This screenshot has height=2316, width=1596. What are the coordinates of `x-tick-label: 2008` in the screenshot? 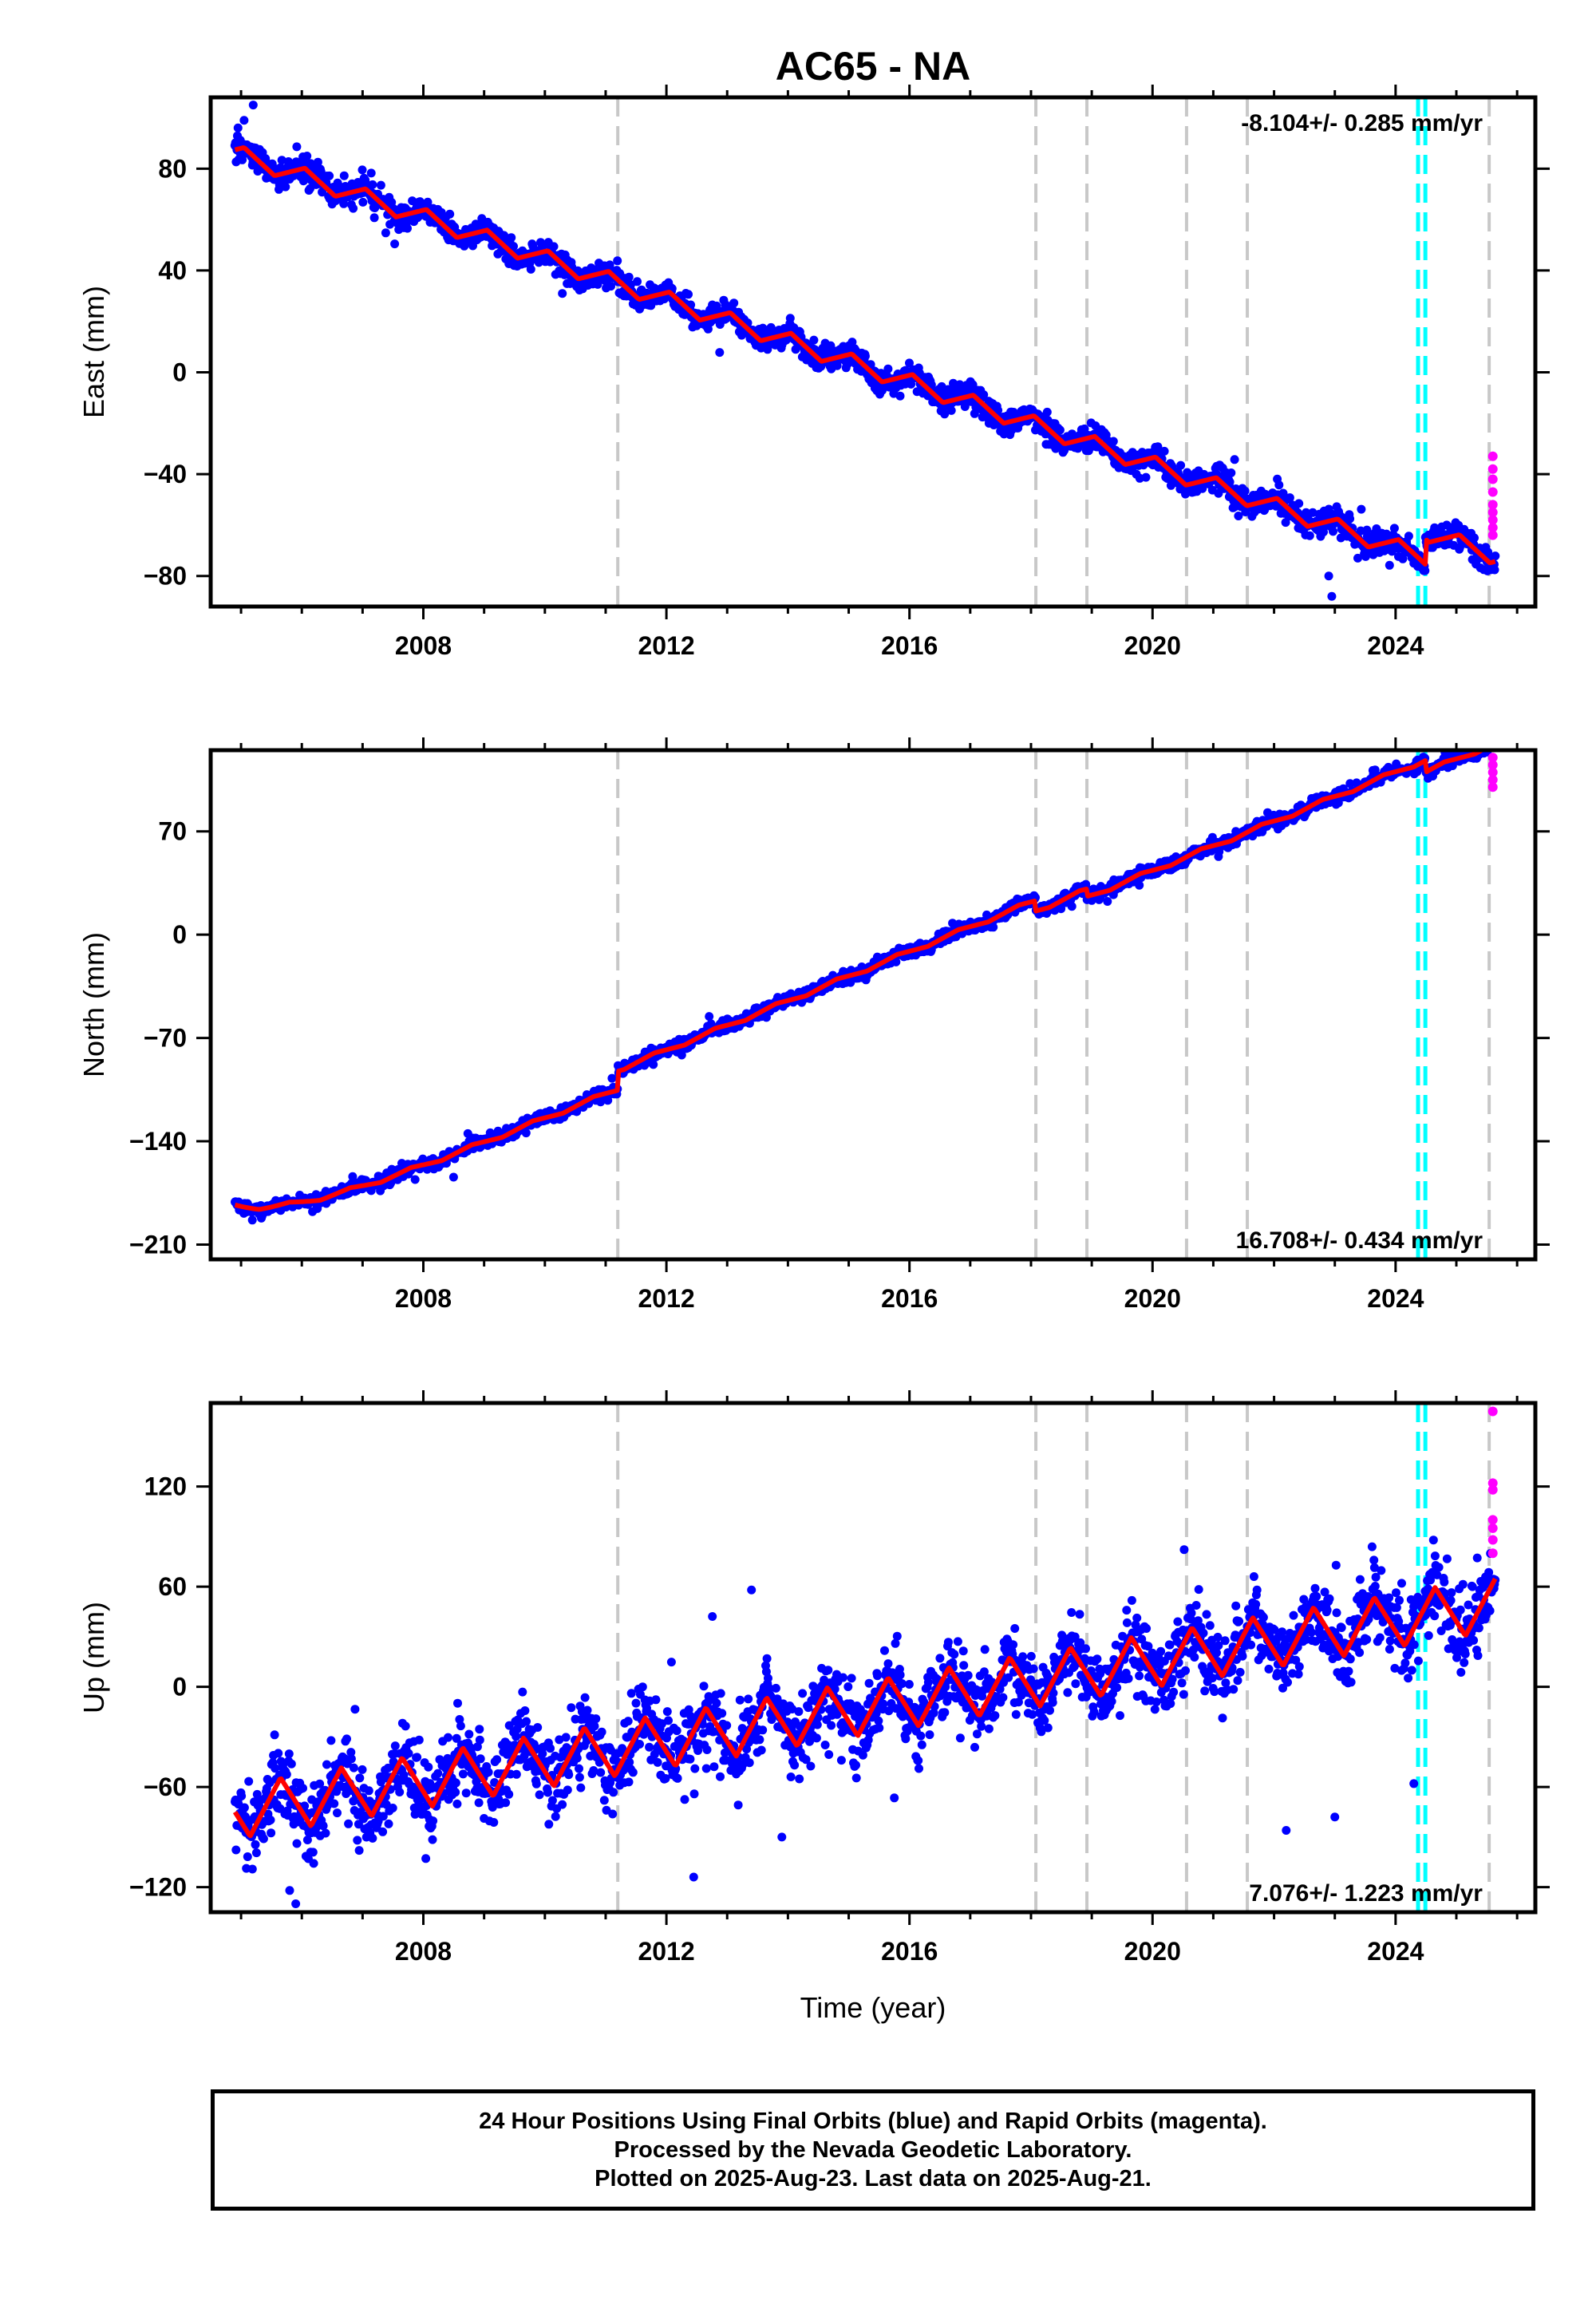 It's located at (424, 1298).